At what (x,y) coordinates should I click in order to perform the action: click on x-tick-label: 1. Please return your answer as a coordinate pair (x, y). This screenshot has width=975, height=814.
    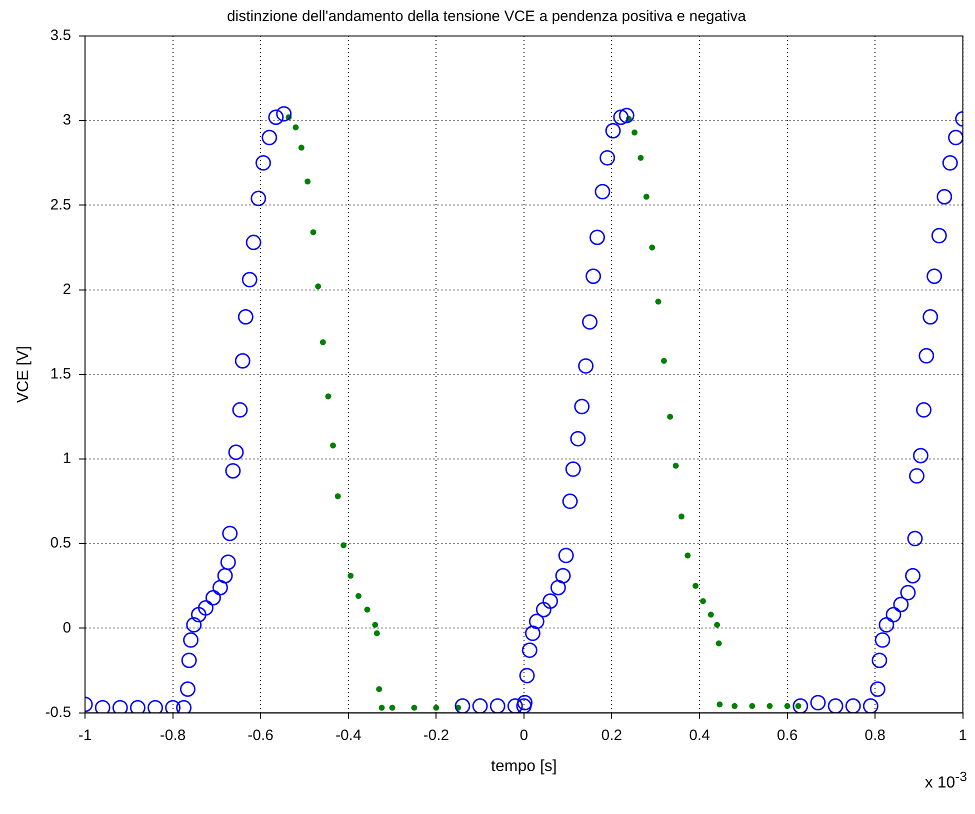
    Looking at the image, I should click on (962, 735).